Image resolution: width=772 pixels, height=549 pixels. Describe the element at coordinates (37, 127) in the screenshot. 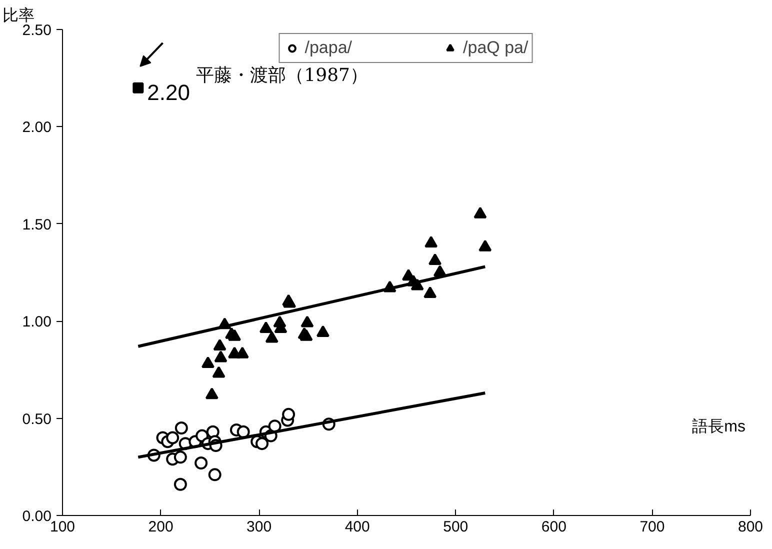

I see `y-tick-label: 2.00` at that location.